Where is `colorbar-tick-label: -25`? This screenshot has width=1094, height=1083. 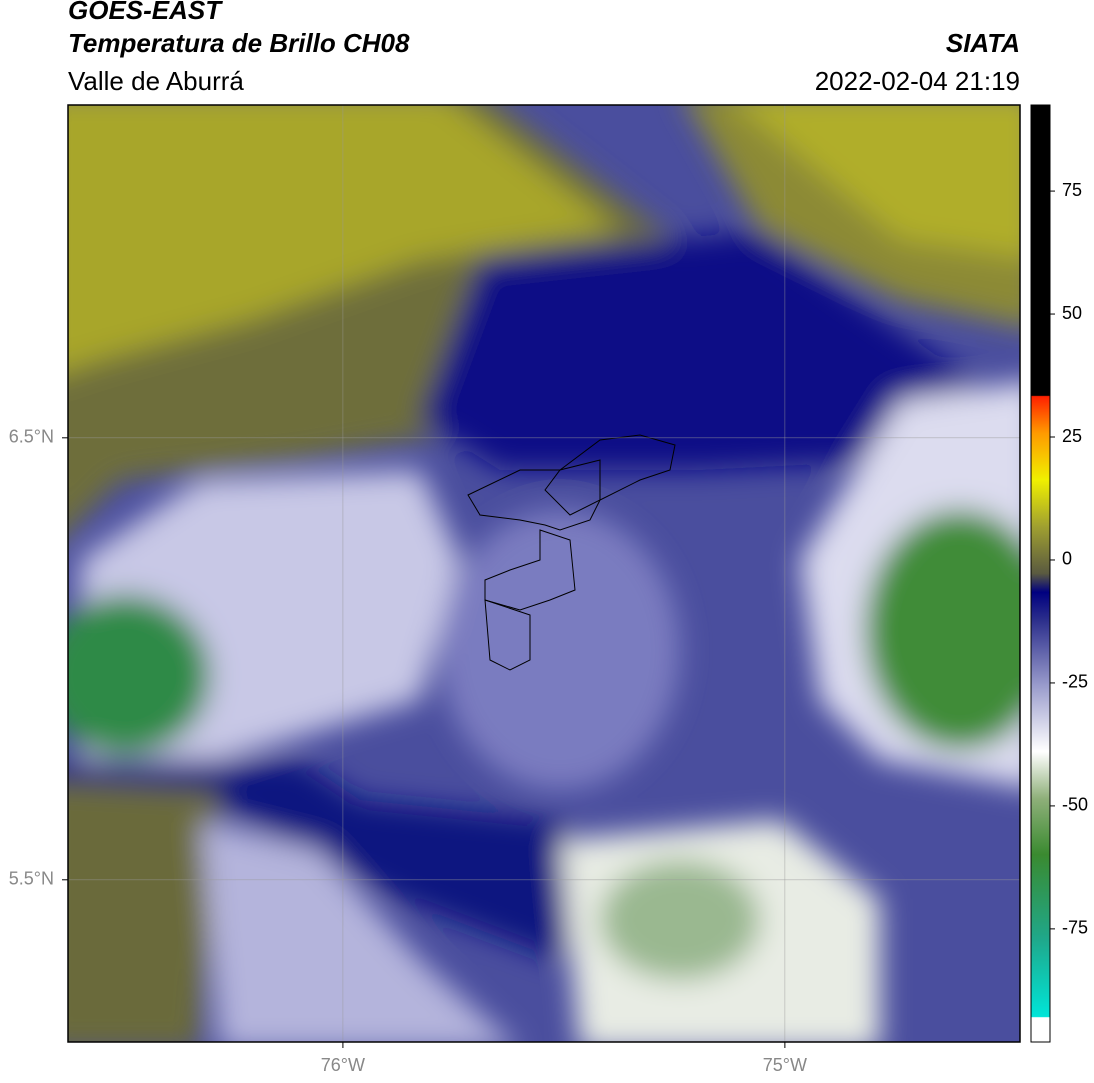
colorbar-tick-label: -25 is located at coordinates (1075, 682).